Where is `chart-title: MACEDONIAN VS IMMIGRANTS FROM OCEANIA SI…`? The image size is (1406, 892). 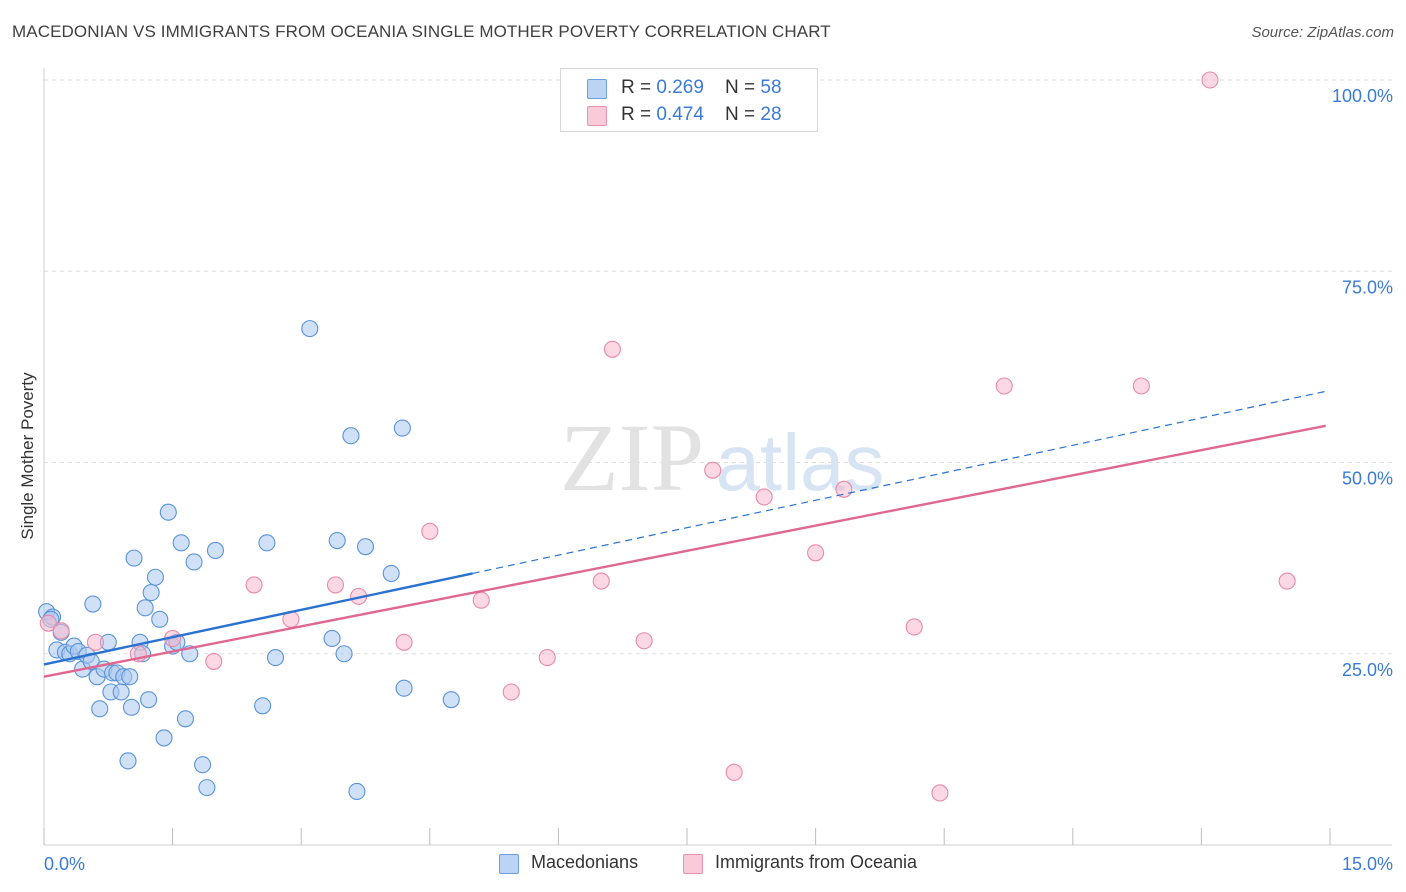 chart-title: MACEDONIAN VS IMMIGRANTS FROM OCEANIA SI… is located at coordinates (421, 31).